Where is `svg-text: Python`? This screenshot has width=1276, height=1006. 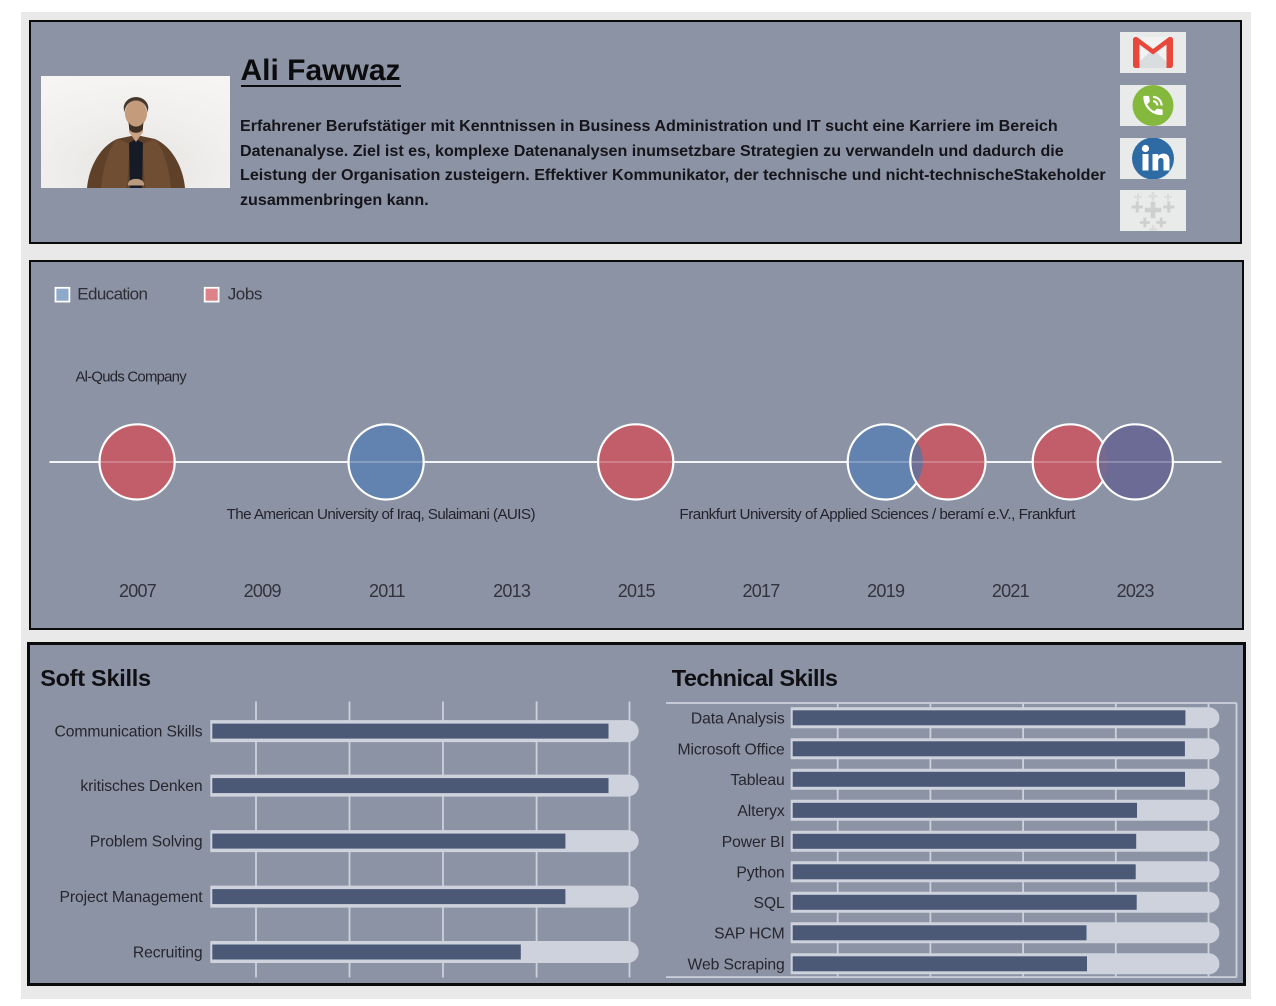 svg-text: Python is located at coordinates (760, 872).